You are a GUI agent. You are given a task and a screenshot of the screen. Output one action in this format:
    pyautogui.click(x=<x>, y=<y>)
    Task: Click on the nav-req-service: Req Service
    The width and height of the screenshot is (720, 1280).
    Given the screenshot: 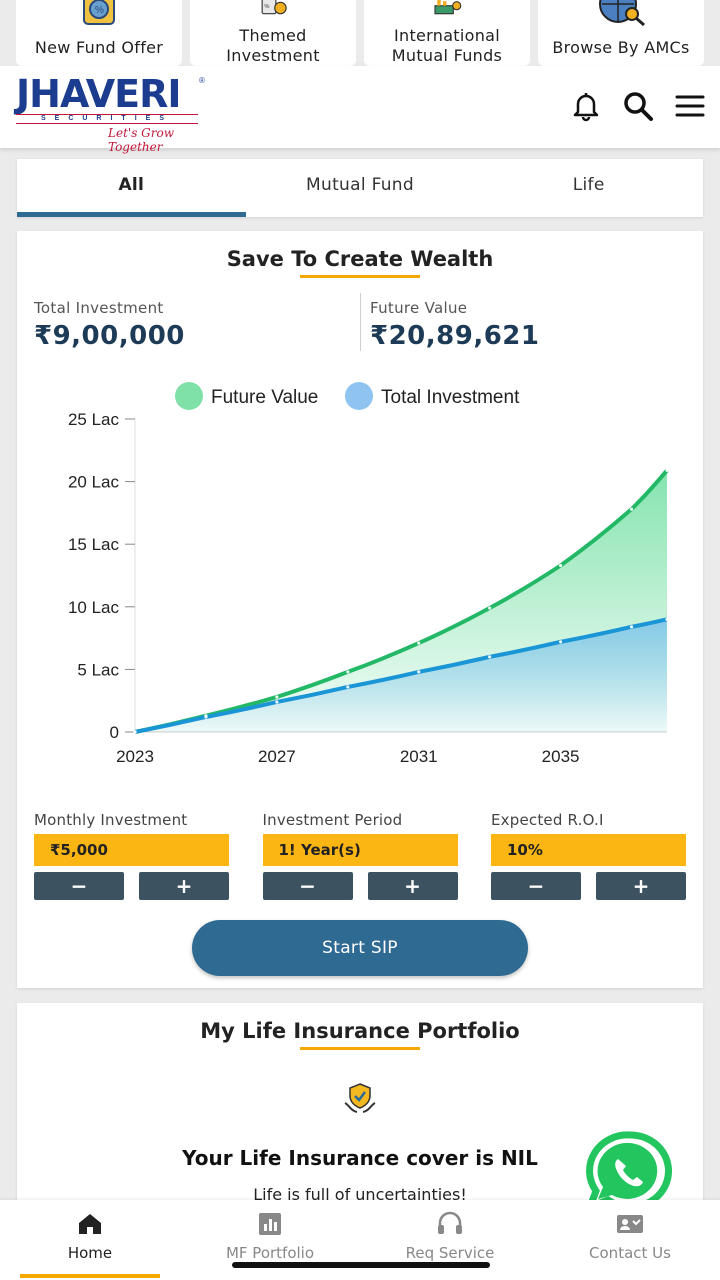 What is the action you would take?
    pyautogui.click(x=450, y=1240)
    